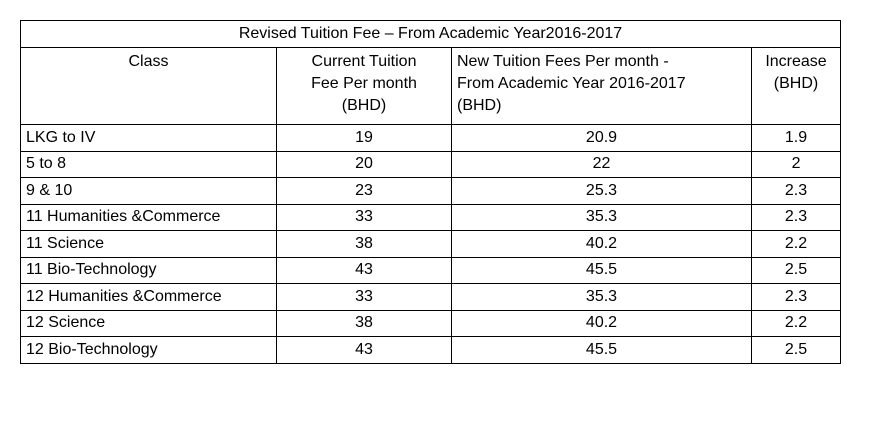 Image resolution: width=873 pixels, height=423 pixels. I want to click on current-fee-cell: 19, so click(364, 138).